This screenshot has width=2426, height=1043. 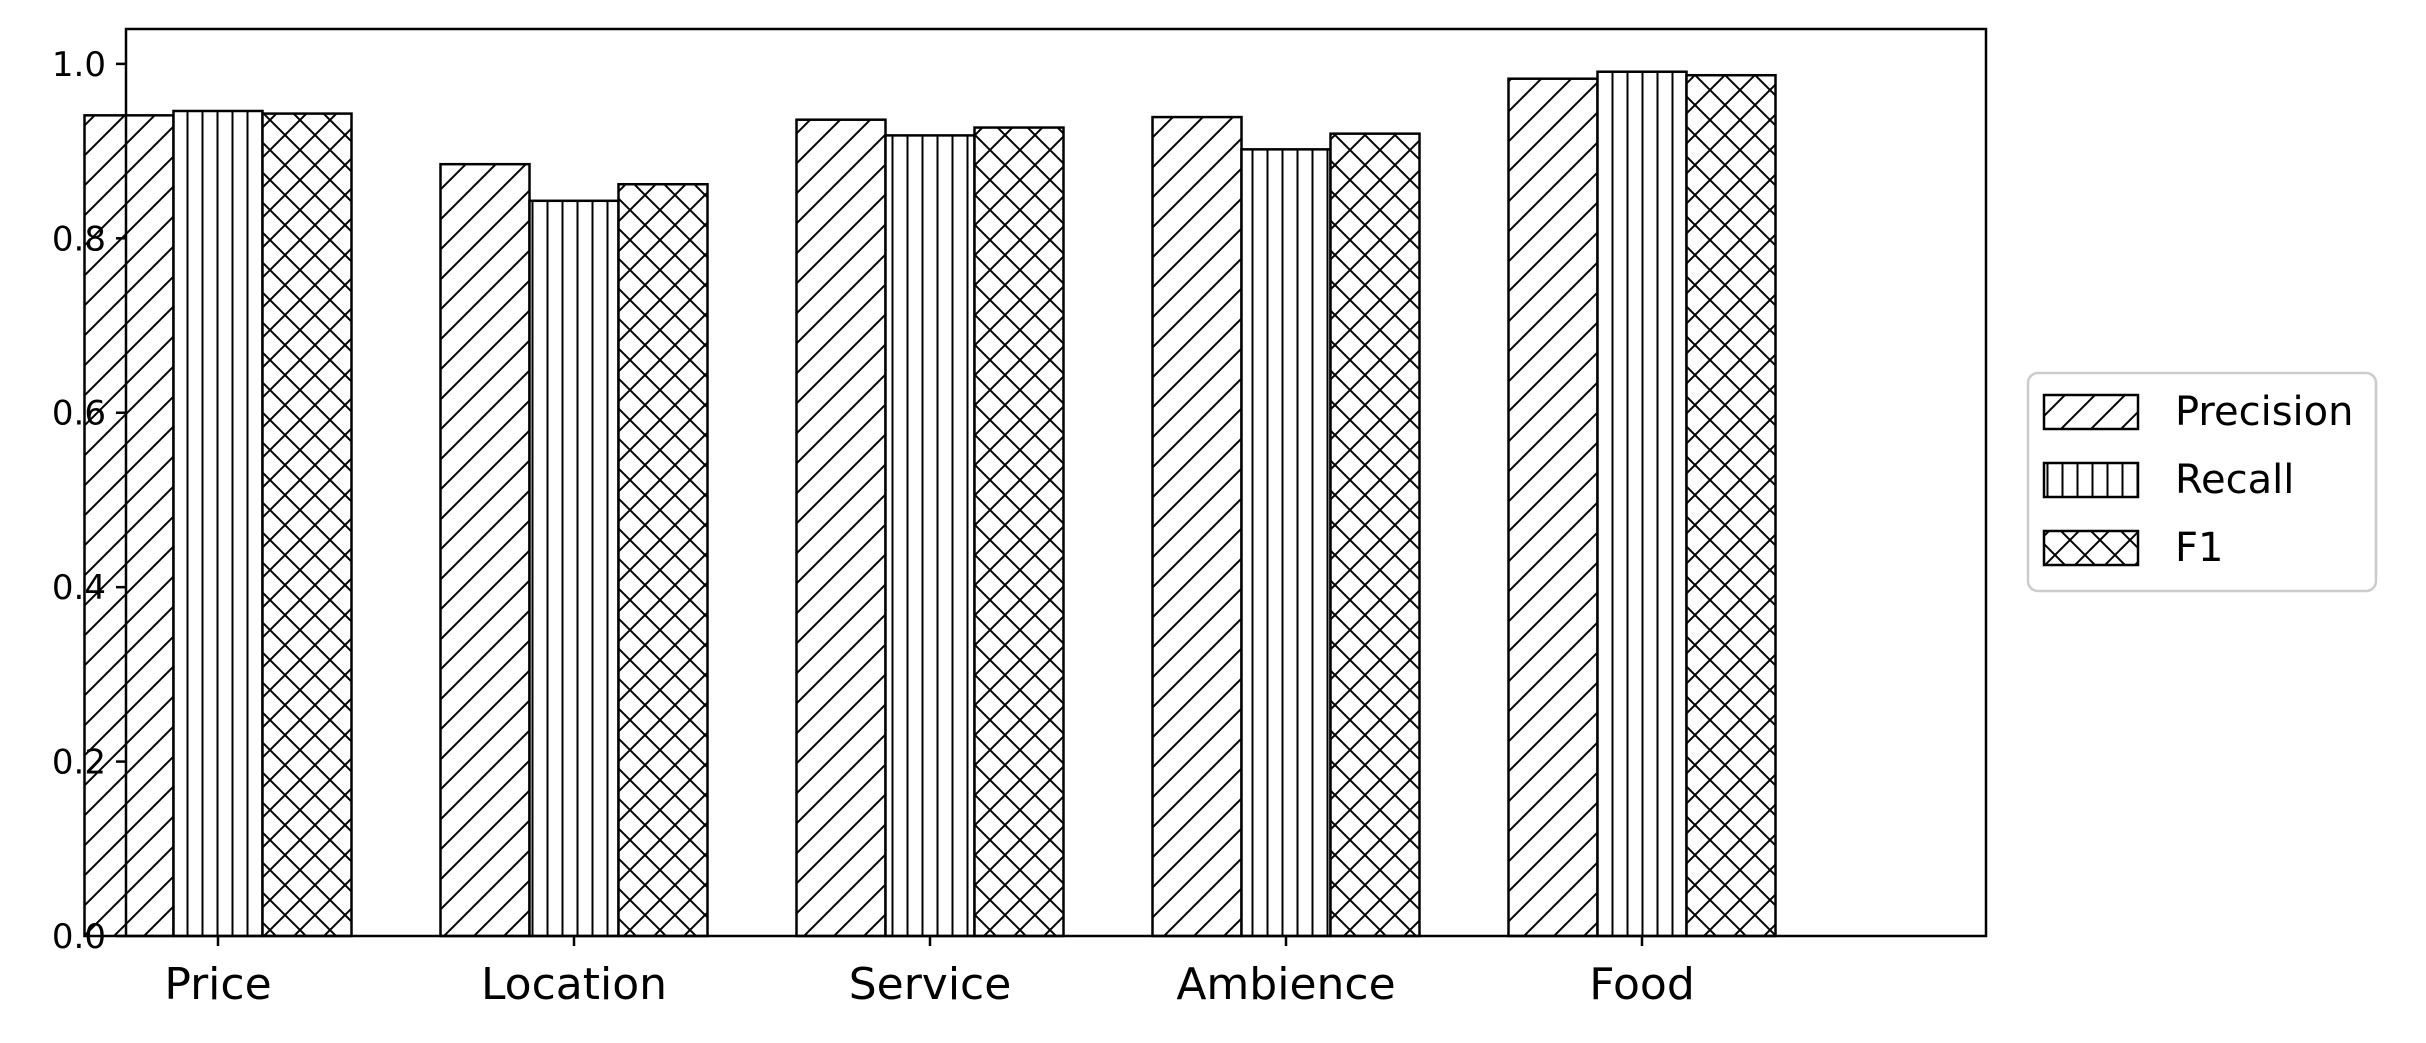 I want to click on y-tick-label: 0.6, so click(x=79, y=414).